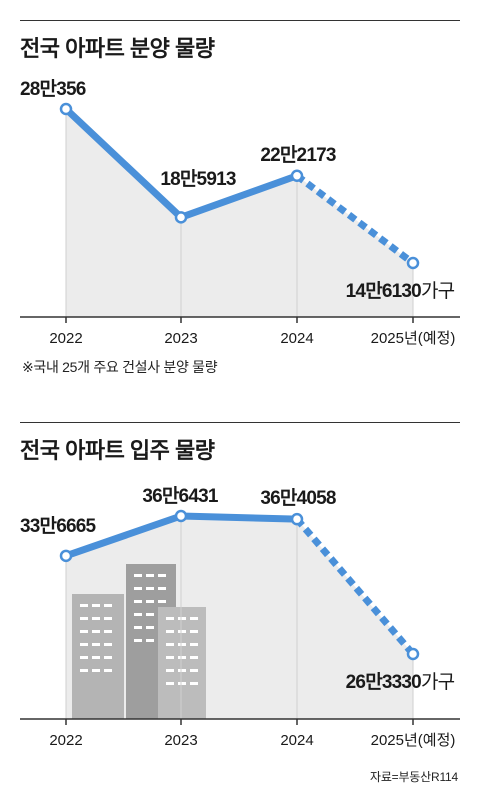  Describe the element at coordinates (400, 682) in the screenshot. I see `data-label: 26만3330가구` at that location.